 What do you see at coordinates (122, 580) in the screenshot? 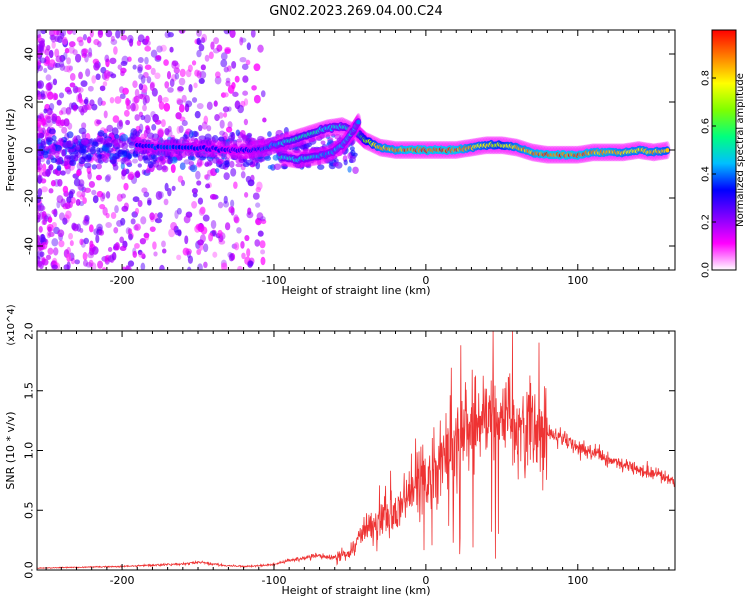
I see `x-tick-label: -200` at bounding box center [122, 580].